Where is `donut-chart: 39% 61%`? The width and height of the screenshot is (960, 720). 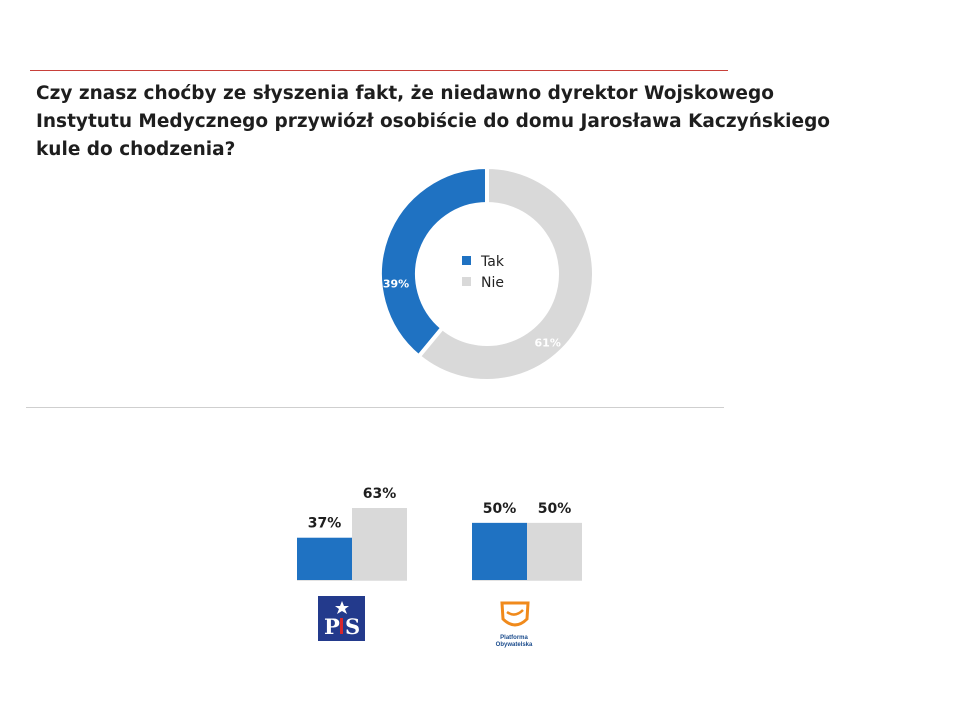 donut-chart: 39% 61% is located at coordinates (487, 273).